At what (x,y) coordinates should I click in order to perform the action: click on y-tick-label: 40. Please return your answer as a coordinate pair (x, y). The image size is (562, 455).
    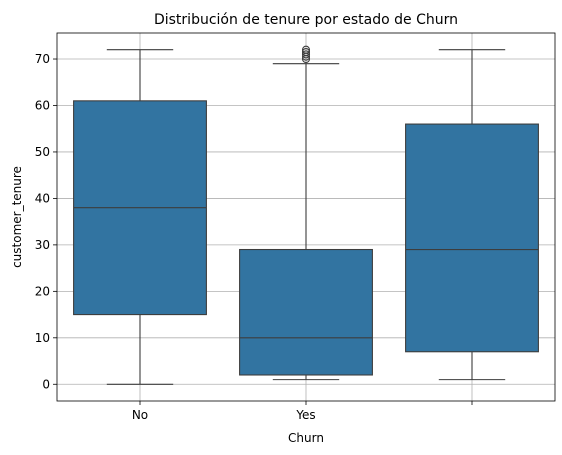
    Looking at the image, I should click on (42, 198).